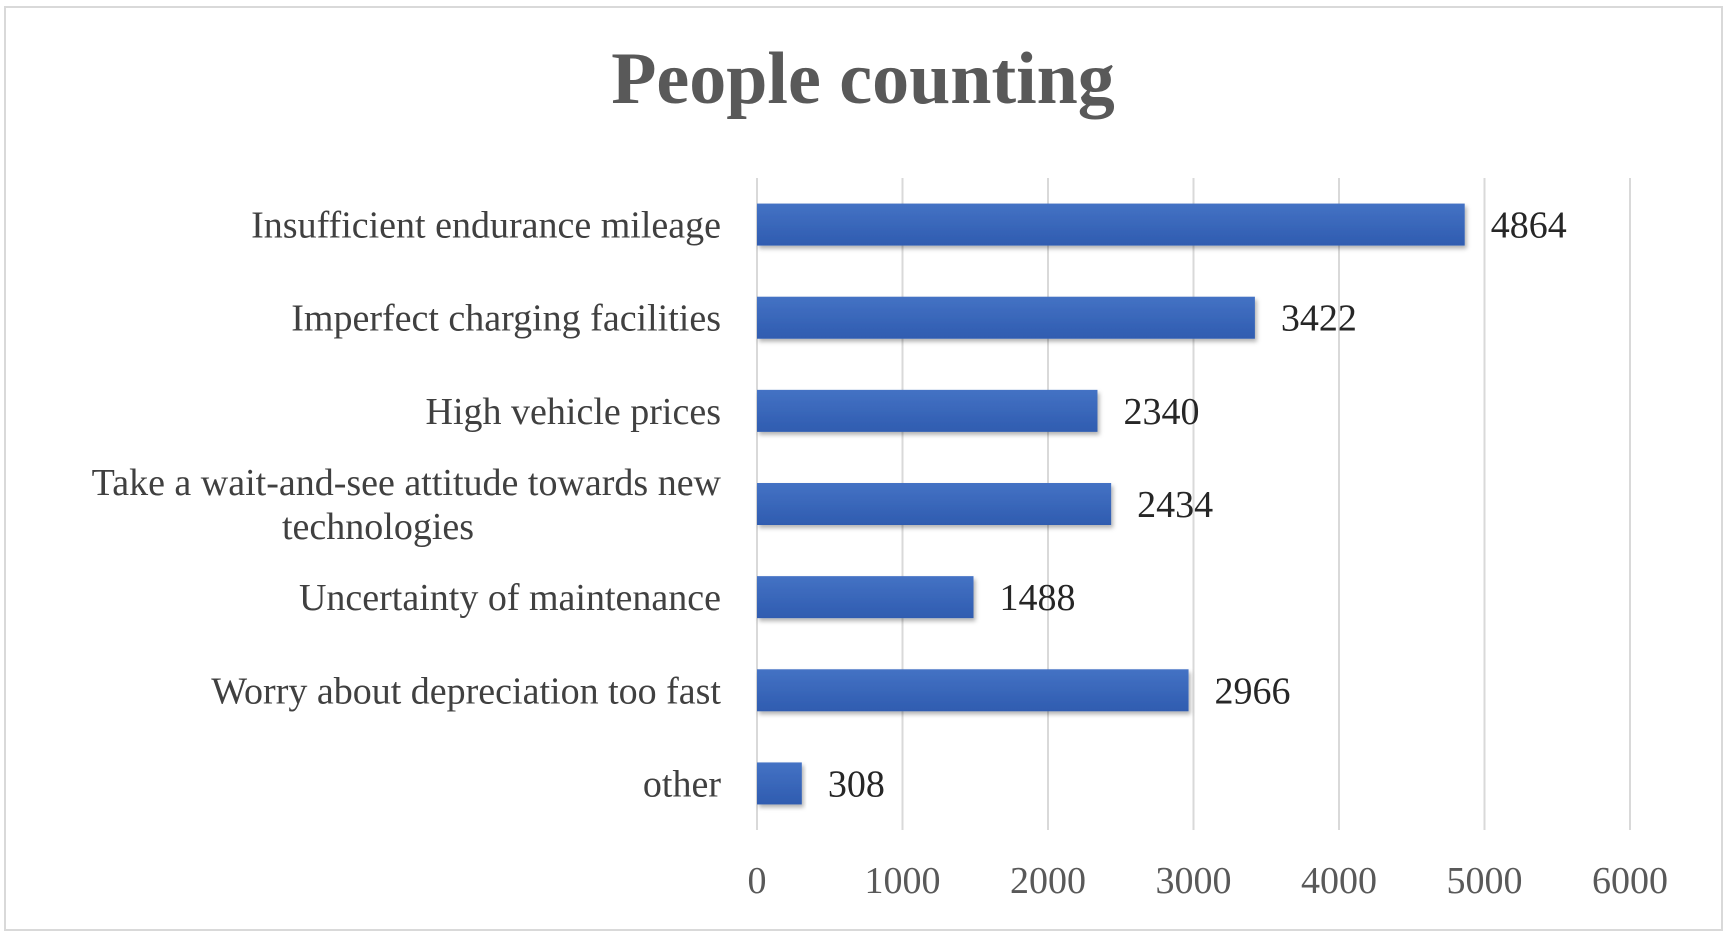 The height and width of the screenshot is (935, 1727). Describe the element at coordinates (1038, 598) in the screenshot. I see `data-label: 1488` at that location.